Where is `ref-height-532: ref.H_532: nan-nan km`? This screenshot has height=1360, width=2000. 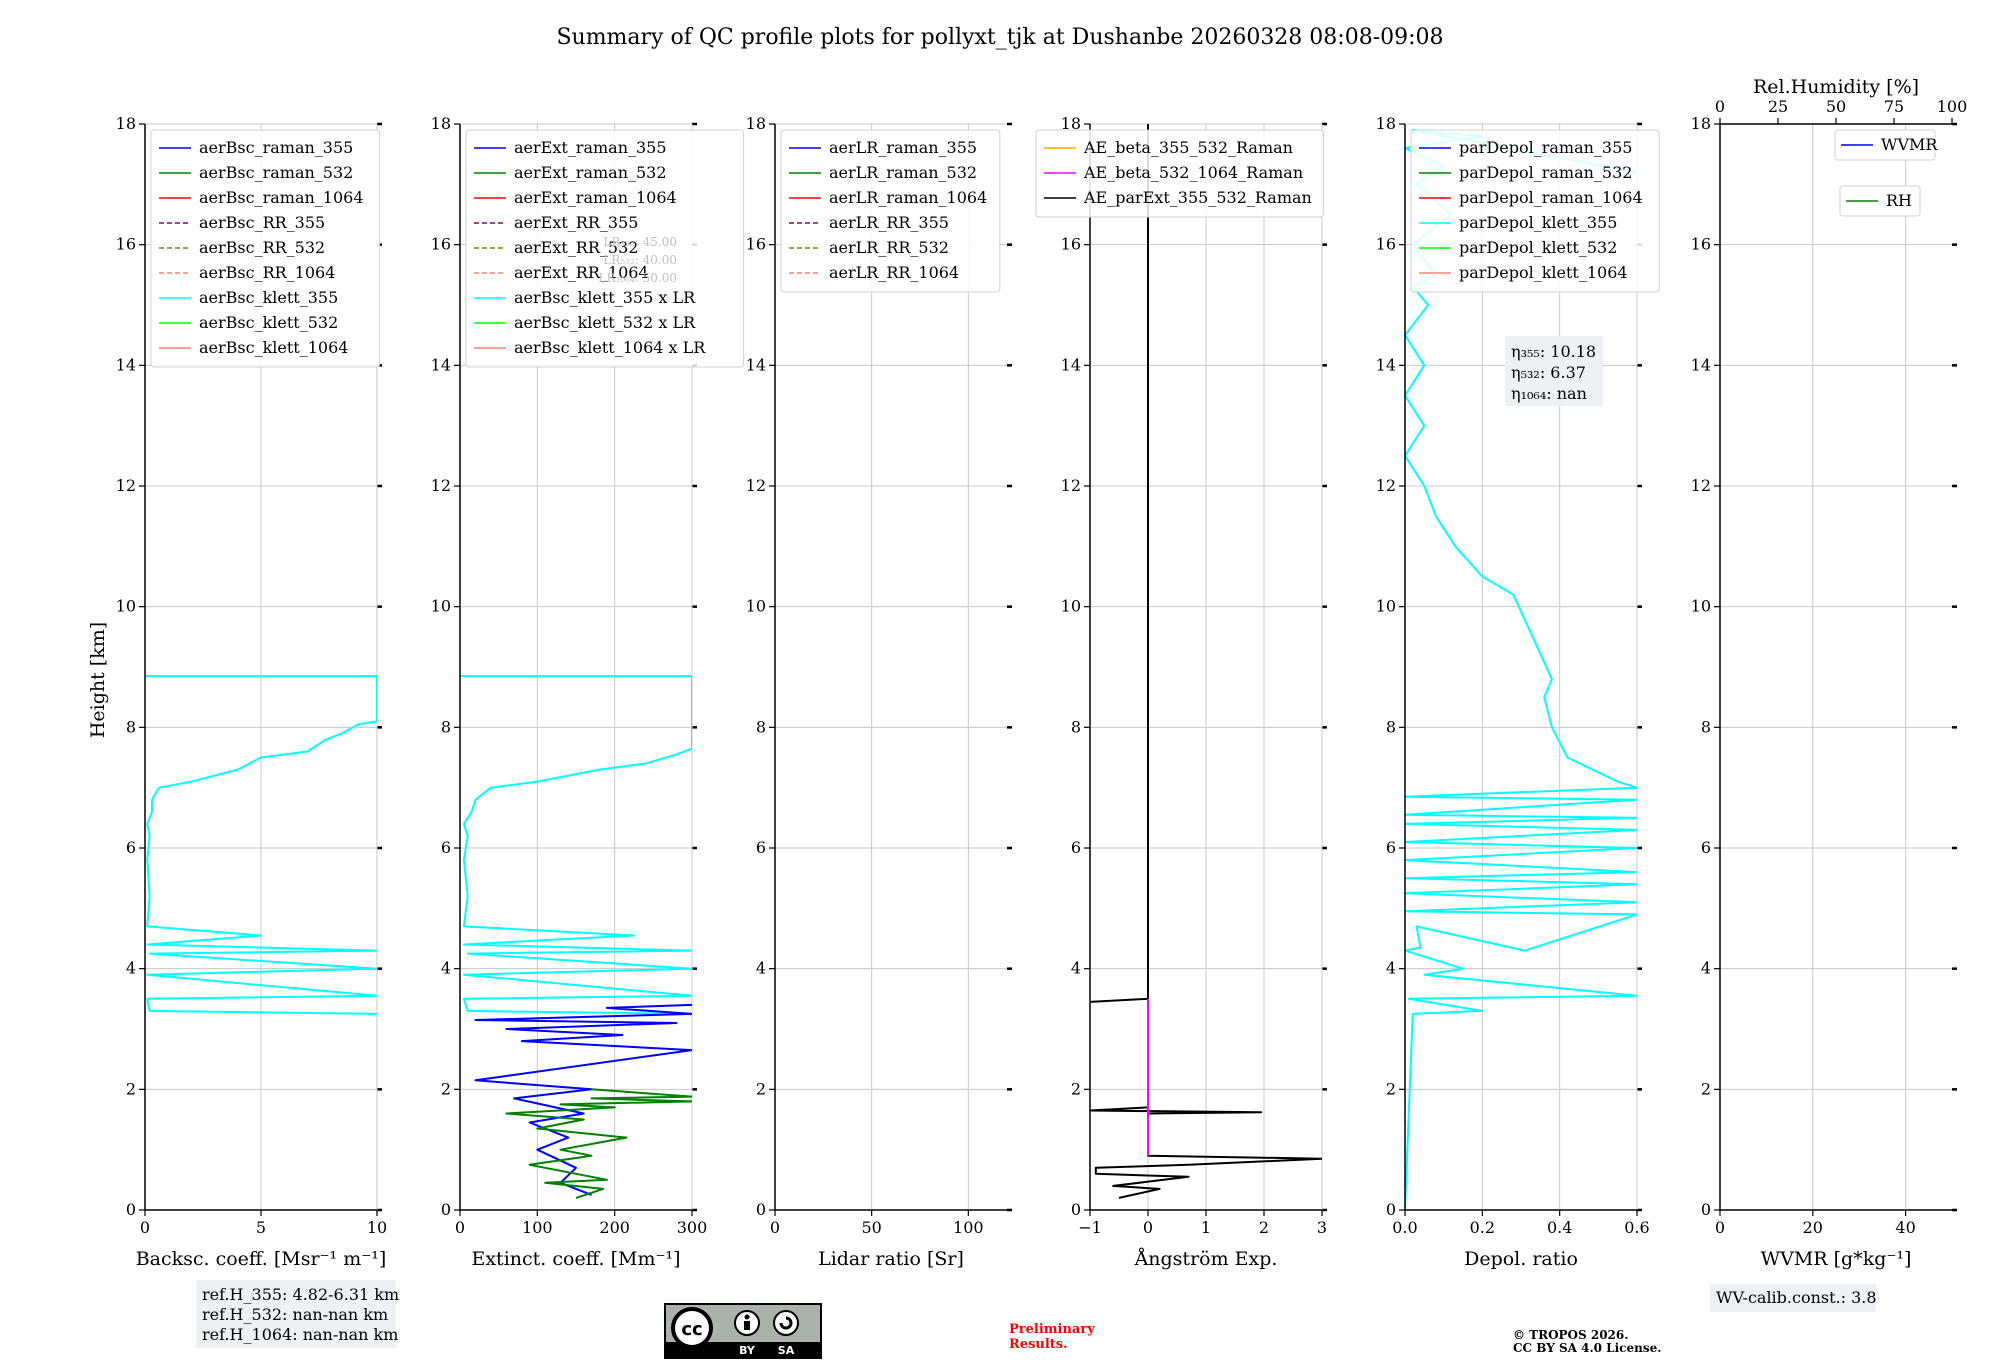
ref-height-532: ref.H_532: nan-nan km is located at coordinates (295, 1314).